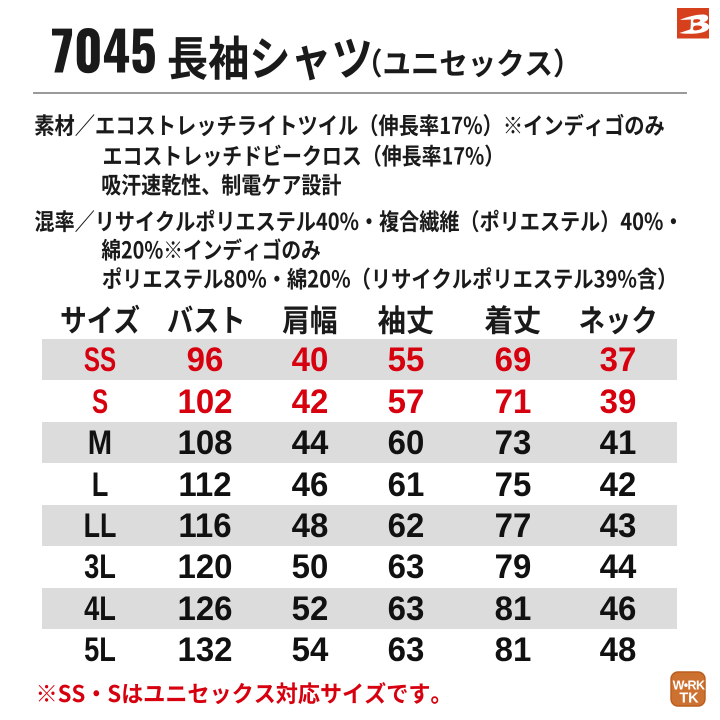 The image size is (720, 720). I want to click on svg-text: W•RK, so click(689, 686).